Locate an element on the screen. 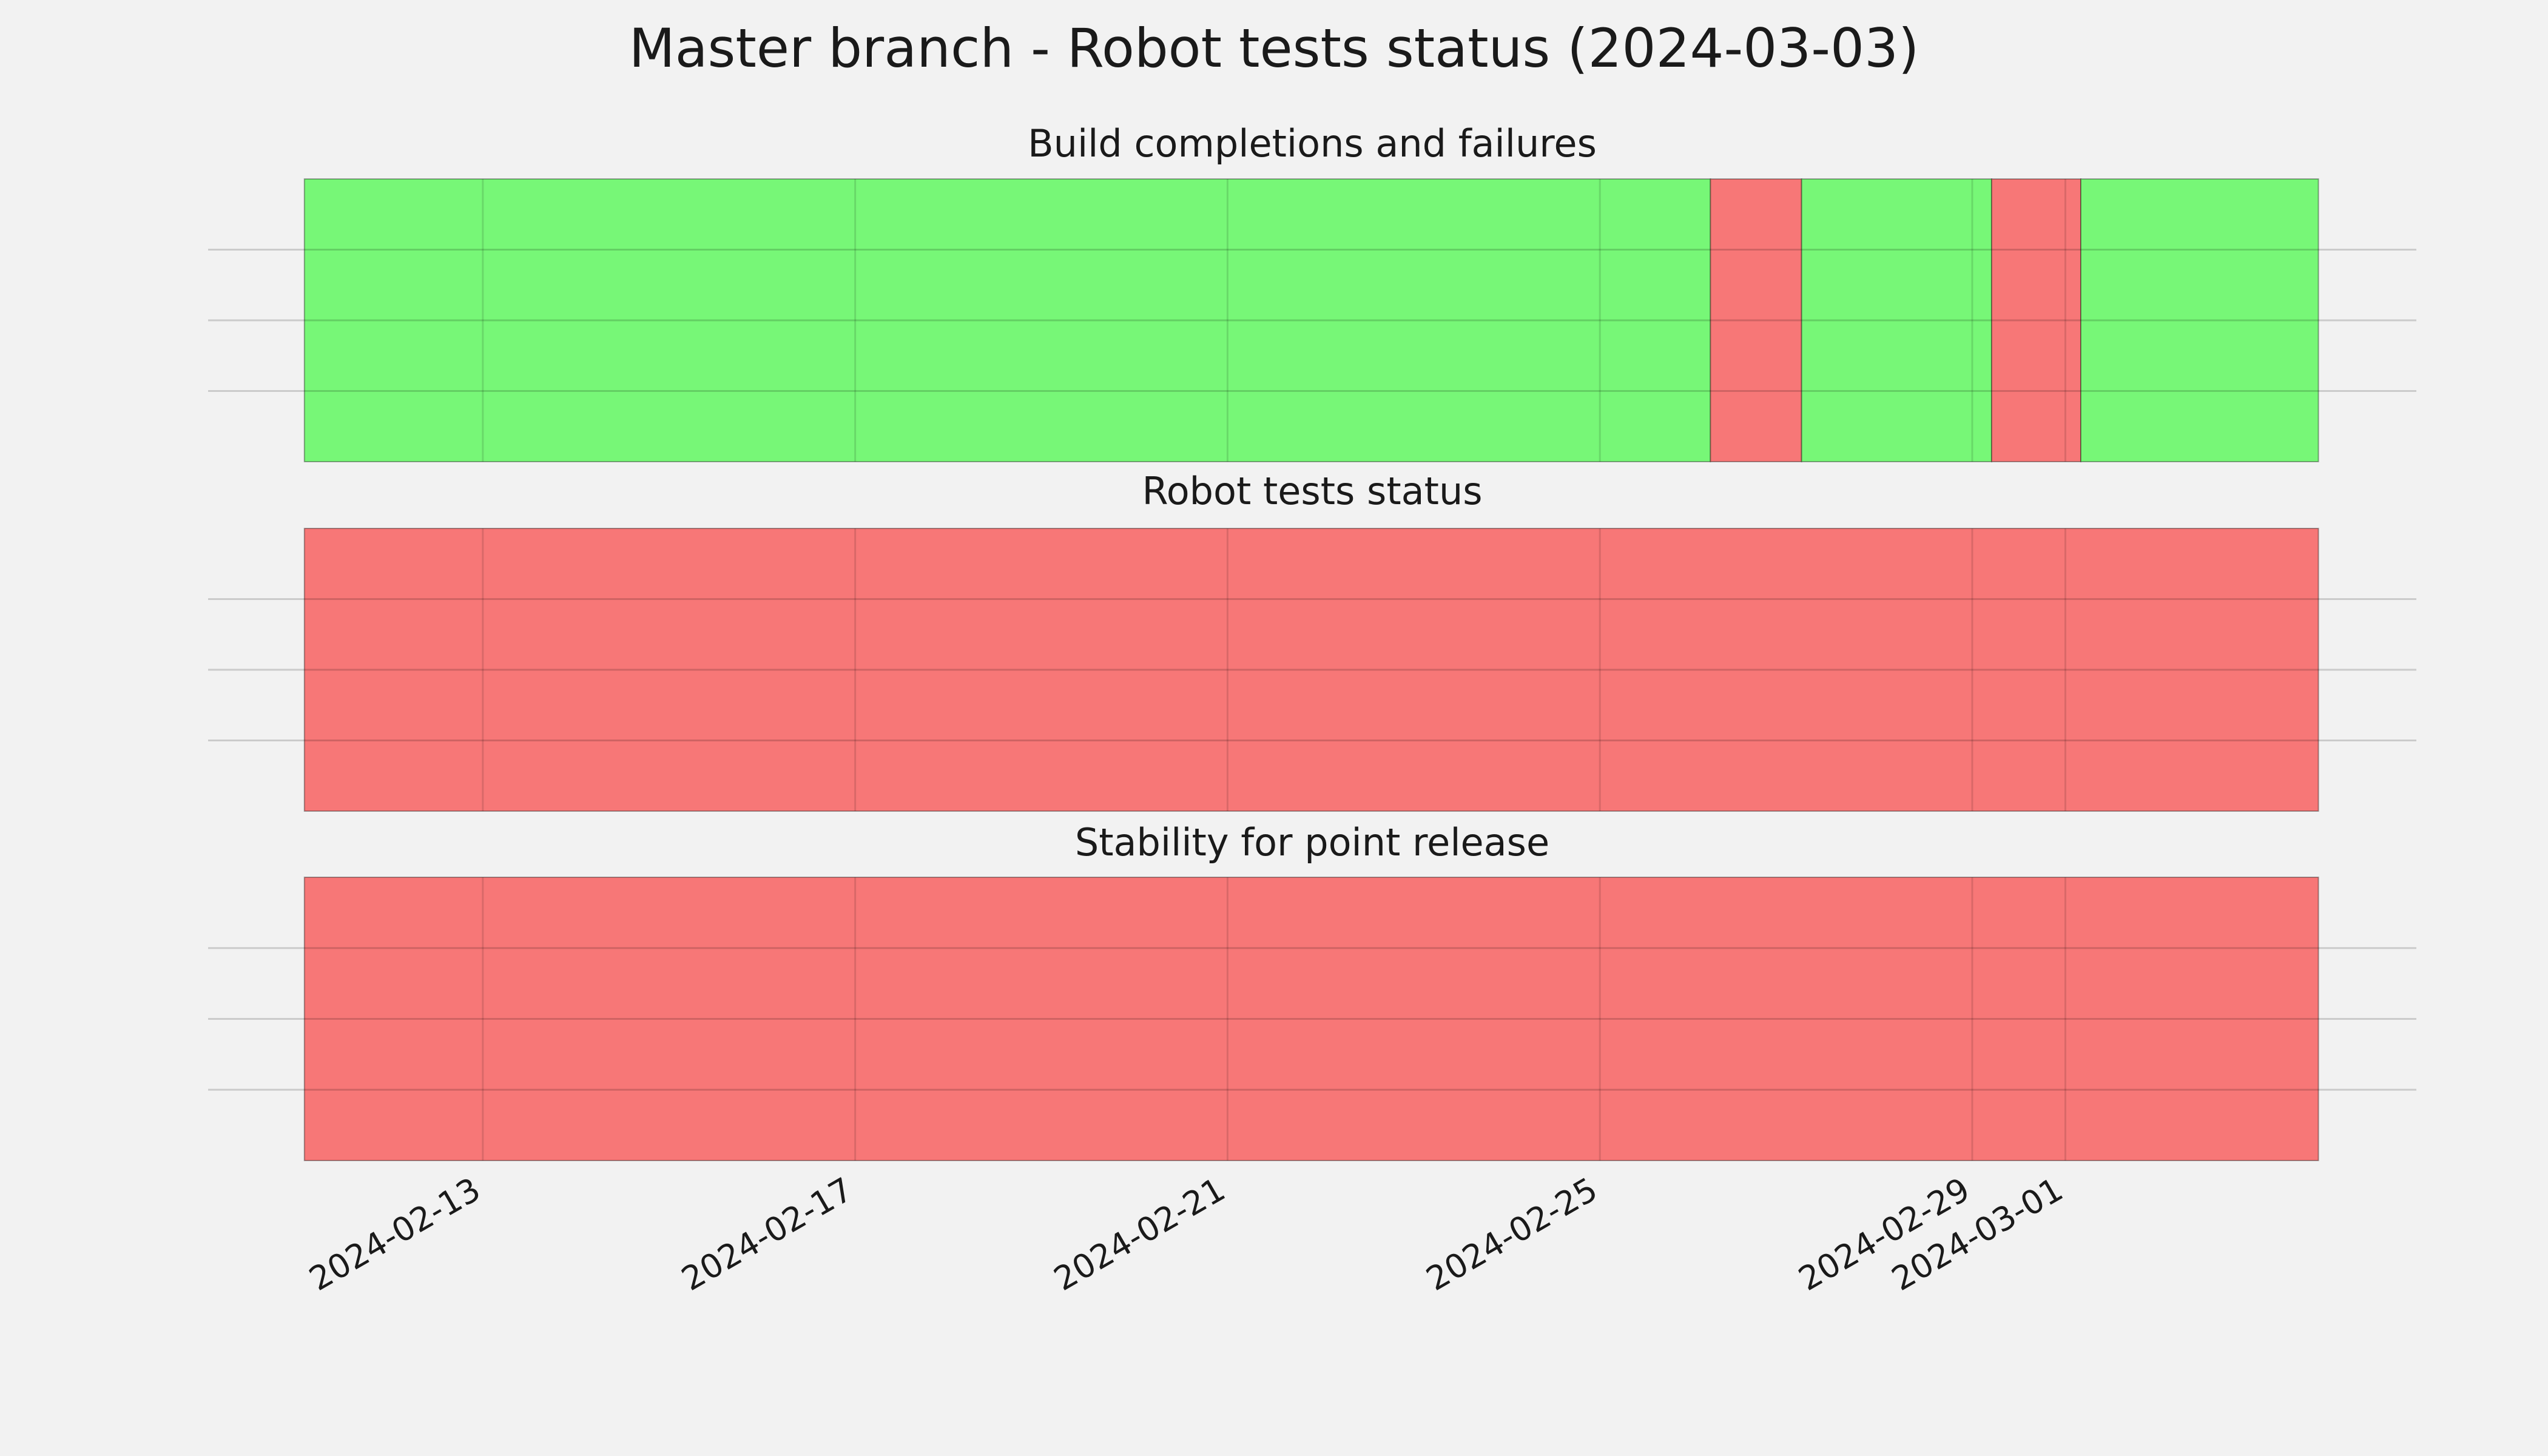 The height and width of the screenshot is (1456, 2548). panel-title: Build completions and failures is located at coordinates (1312, 143).